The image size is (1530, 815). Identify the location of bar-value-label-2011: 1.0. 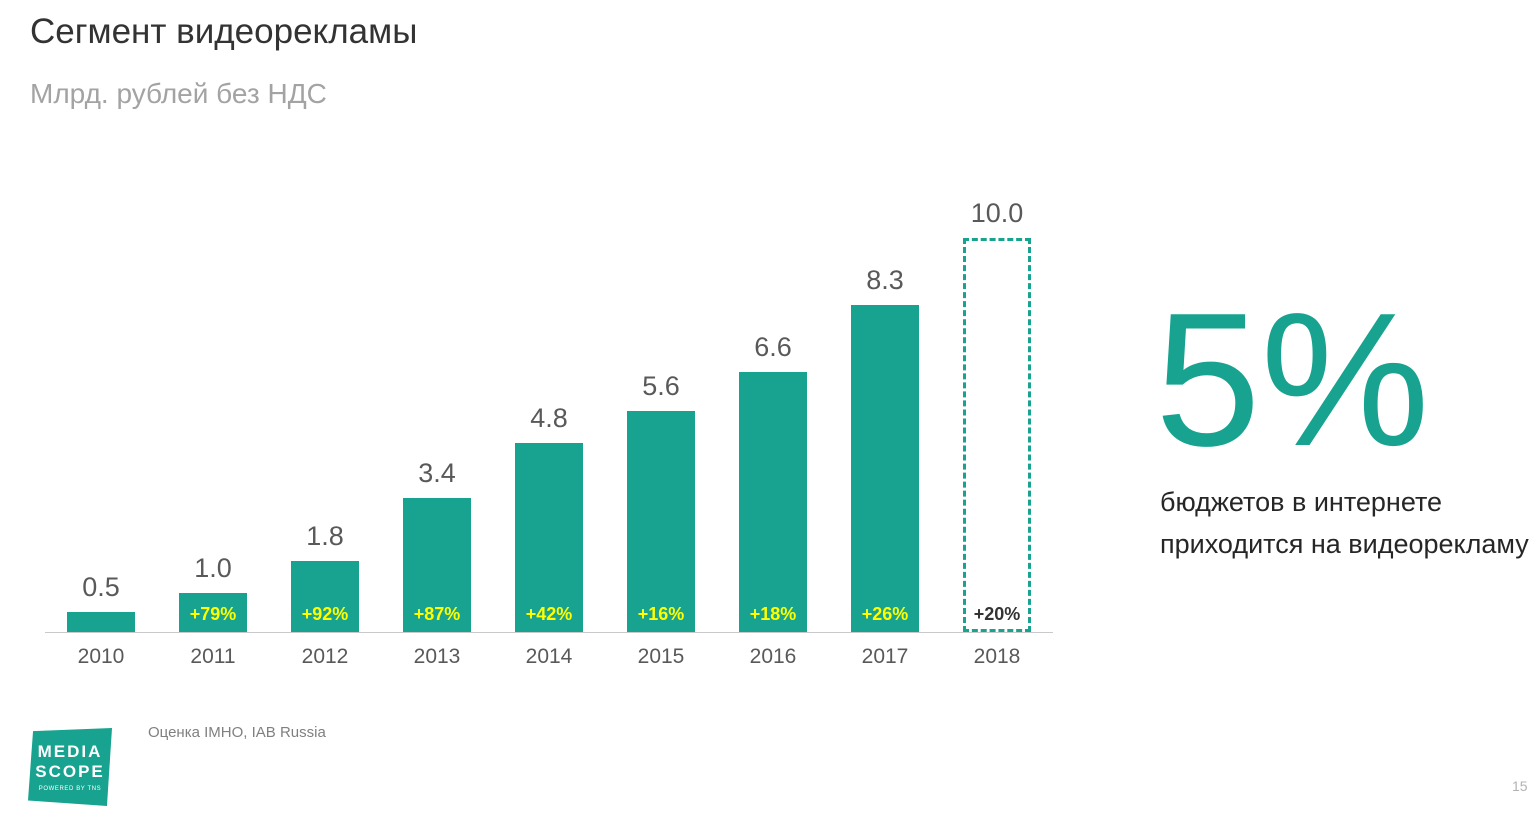
(213, 568).